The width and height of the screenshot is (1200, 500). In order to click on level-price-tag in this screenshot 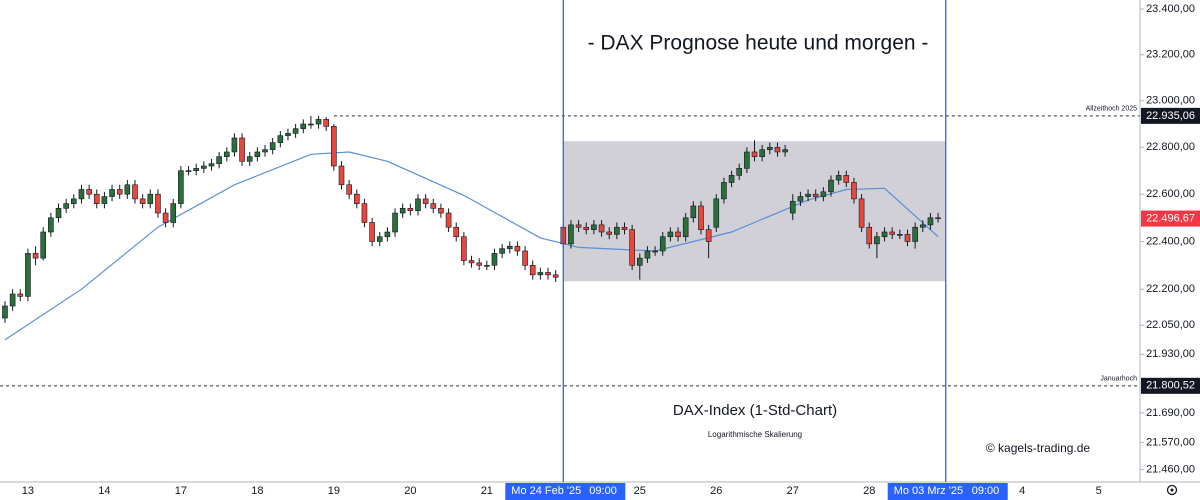, I will do `click(1170, 115)`.